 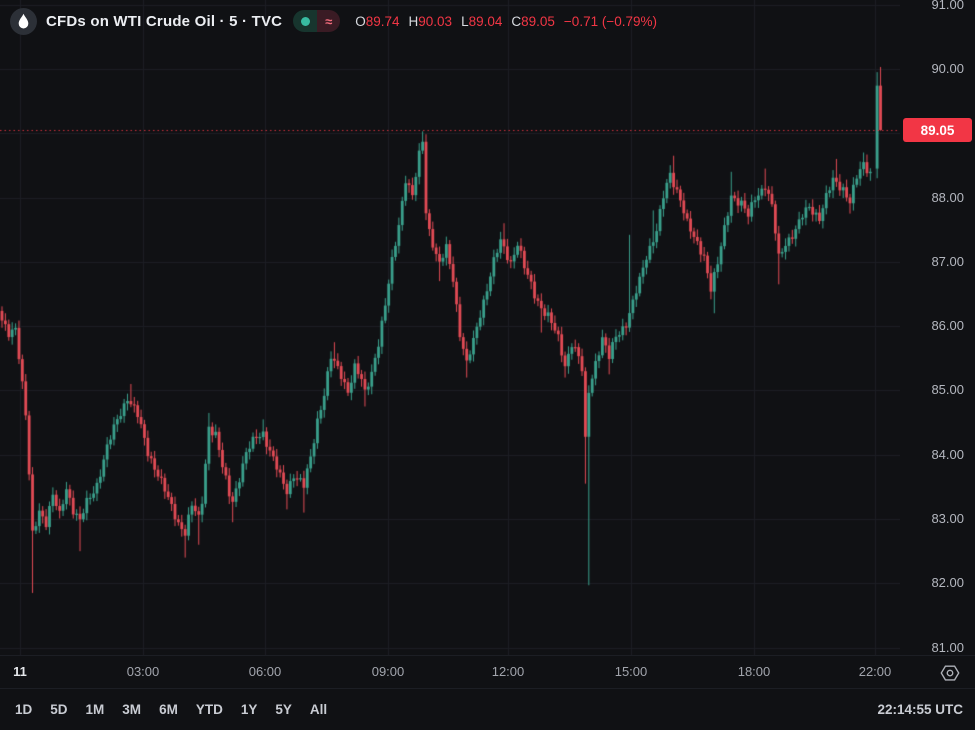 What do you see at coordinates (508, 671) in the screenshot?
I see `time-tick: 12:00` at bounding box center [508, 671].